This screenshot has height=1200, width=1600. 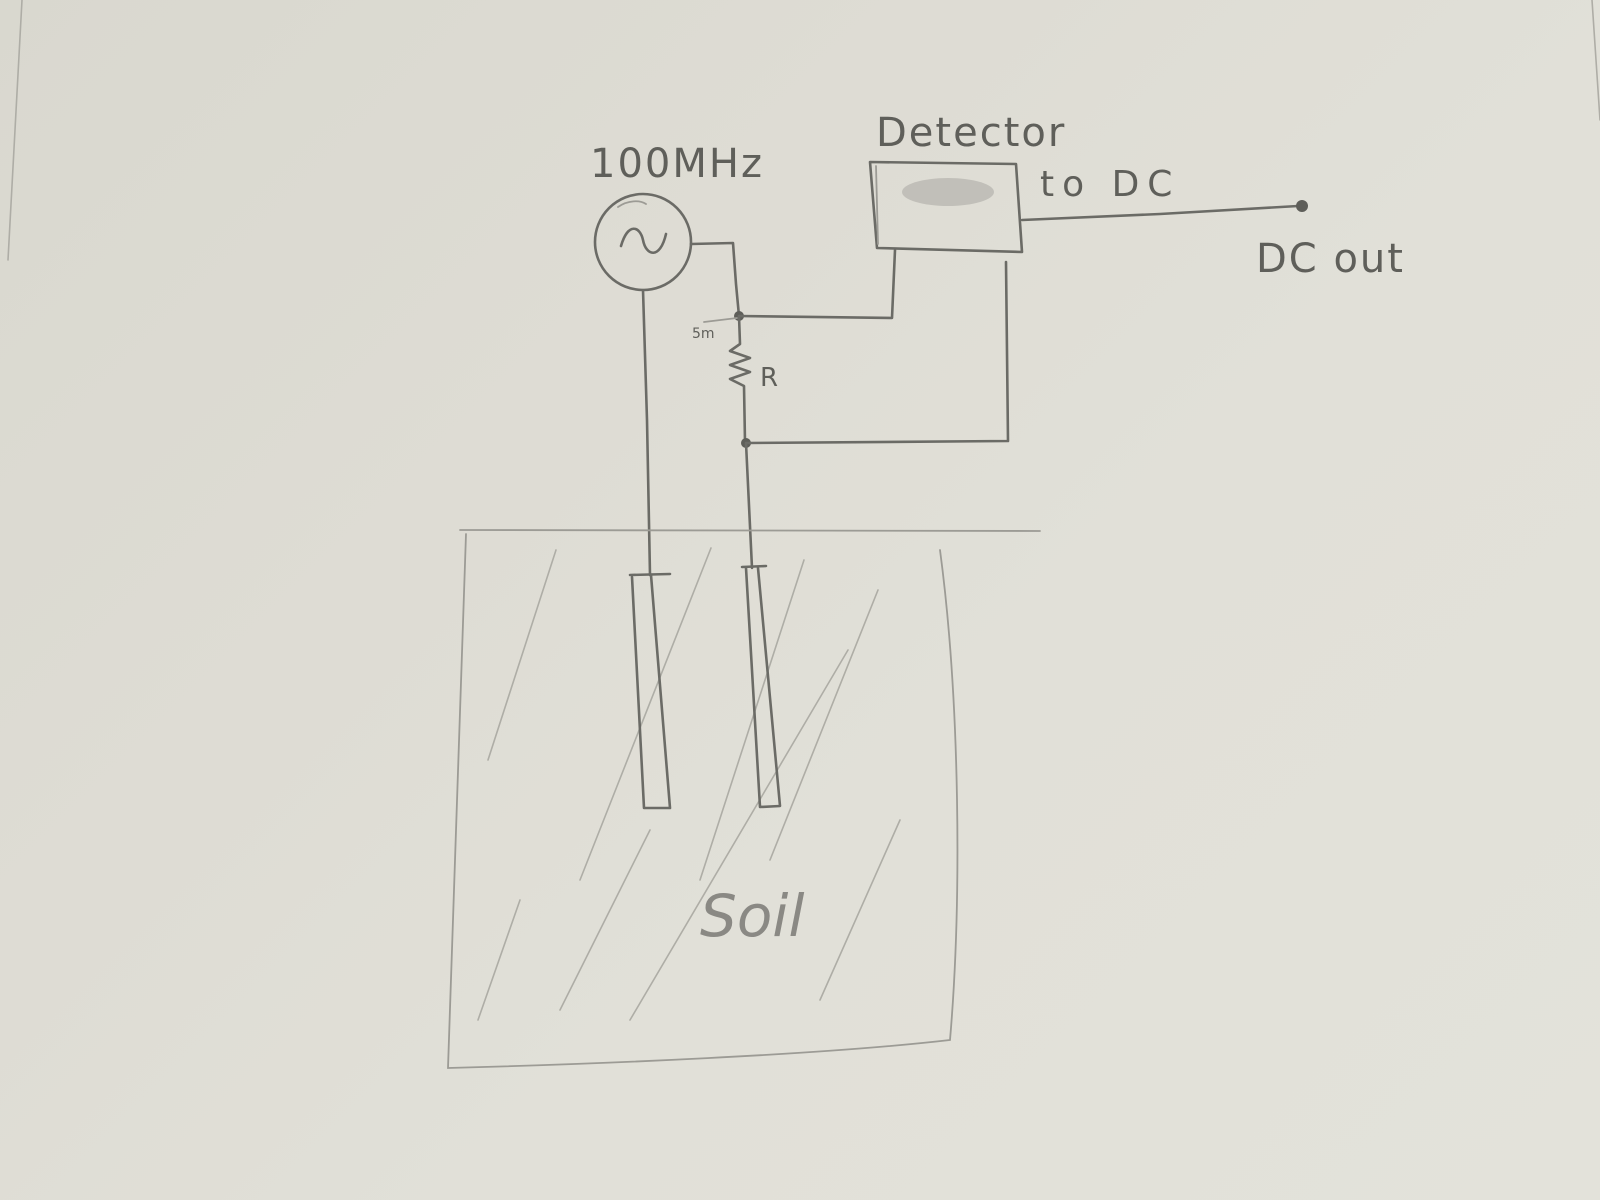 I want to click on junction-to-right-probe-wire, so click(x=749, y=505).